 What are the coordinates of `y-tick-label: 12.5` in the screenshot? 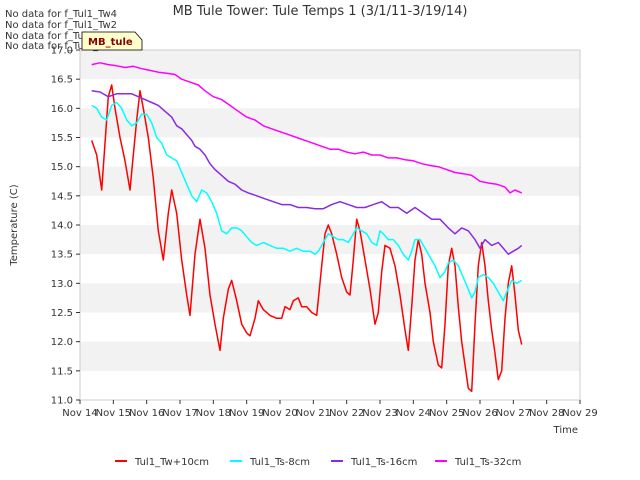 It's located at (62, 313).